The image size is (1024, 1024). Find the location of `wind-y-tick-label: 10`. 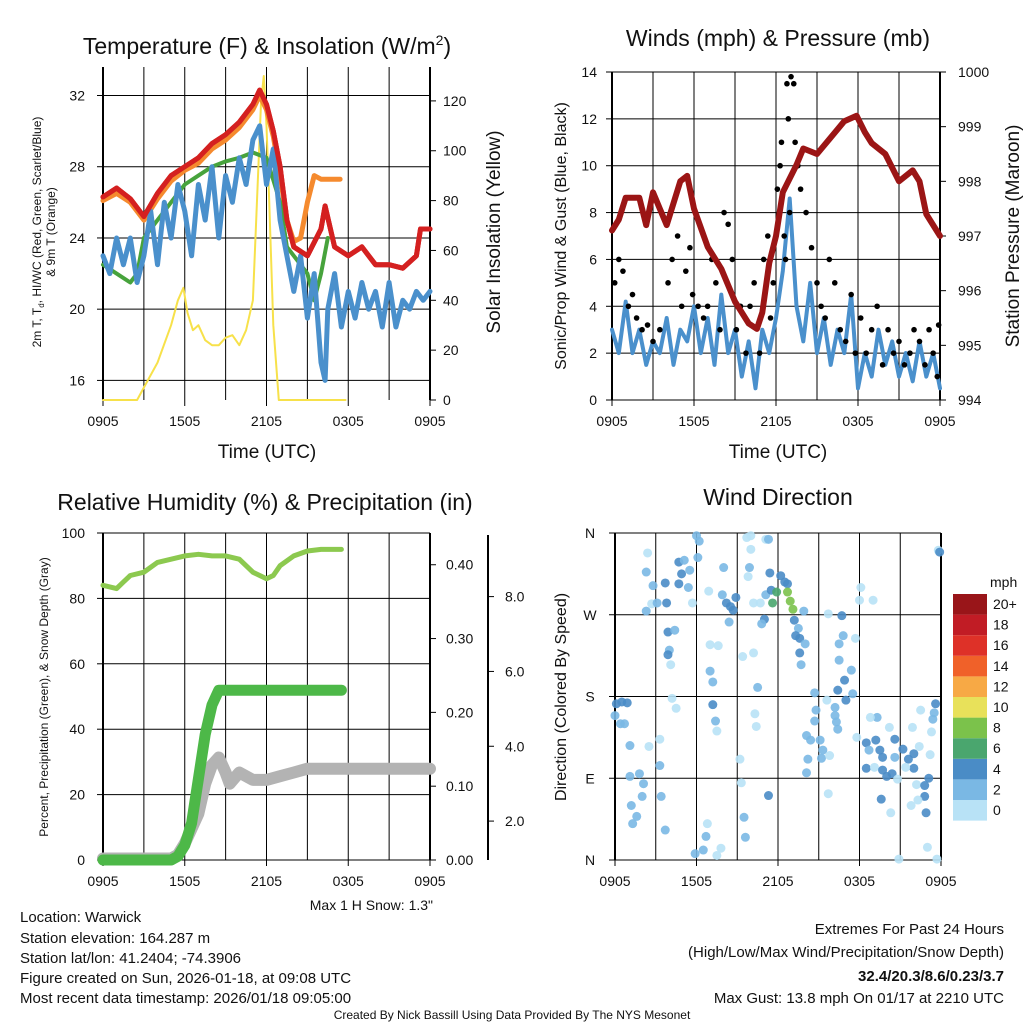

wind-y-tick-label: 10 is located at coordinates (589, 166).